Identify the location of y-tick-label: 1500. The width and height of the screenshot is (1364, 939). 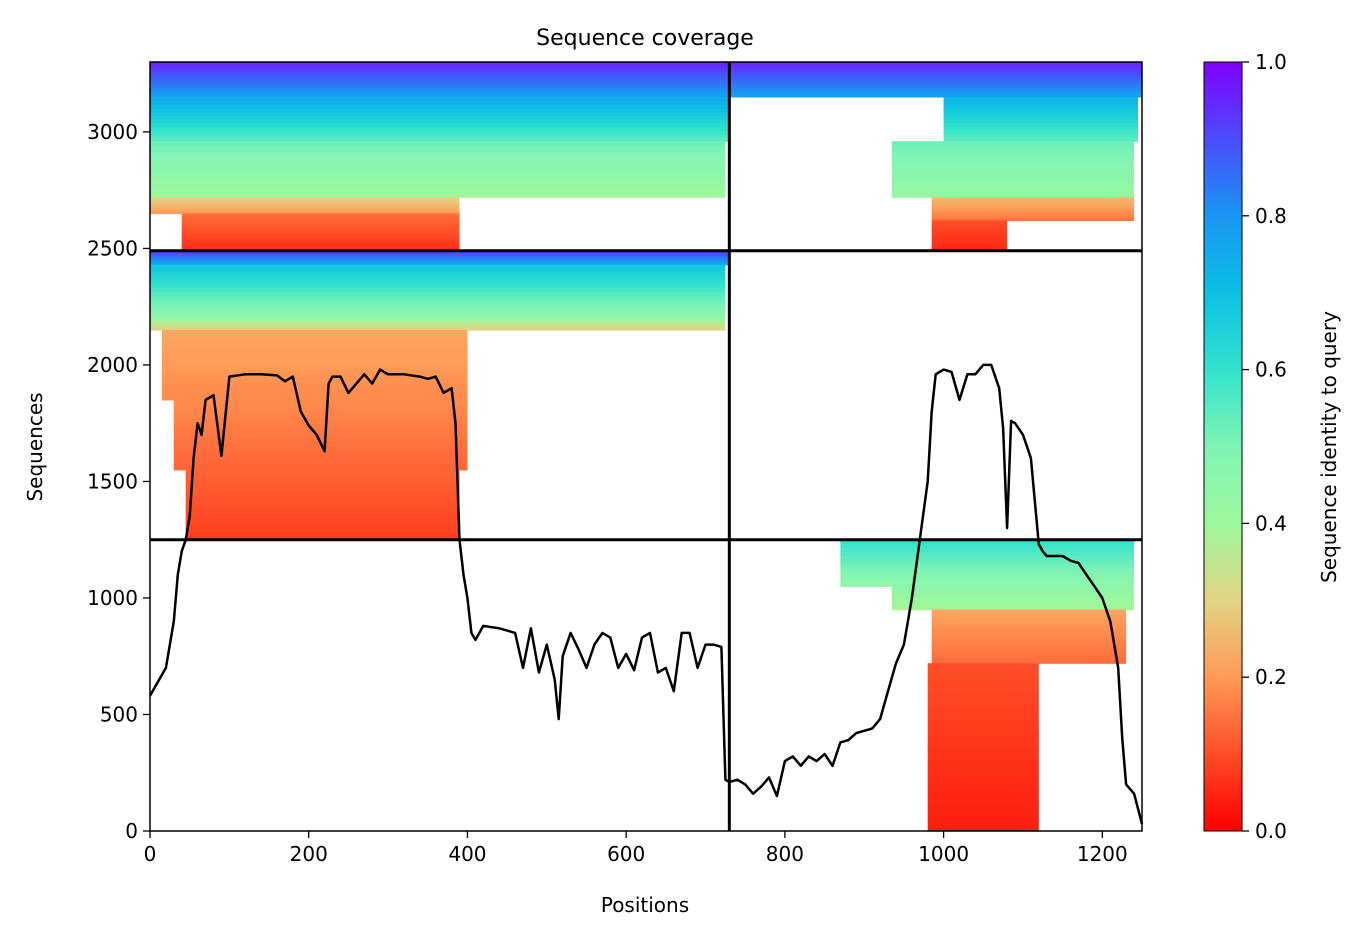
(112, 481).